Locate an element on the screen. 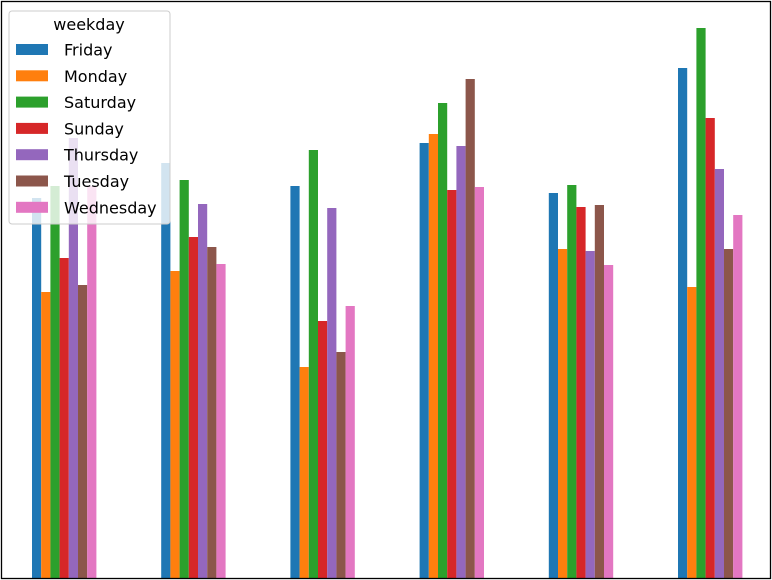 The image size is (772, 580). legend-label-sunday: Sunday is located at coordinates (94, 128).